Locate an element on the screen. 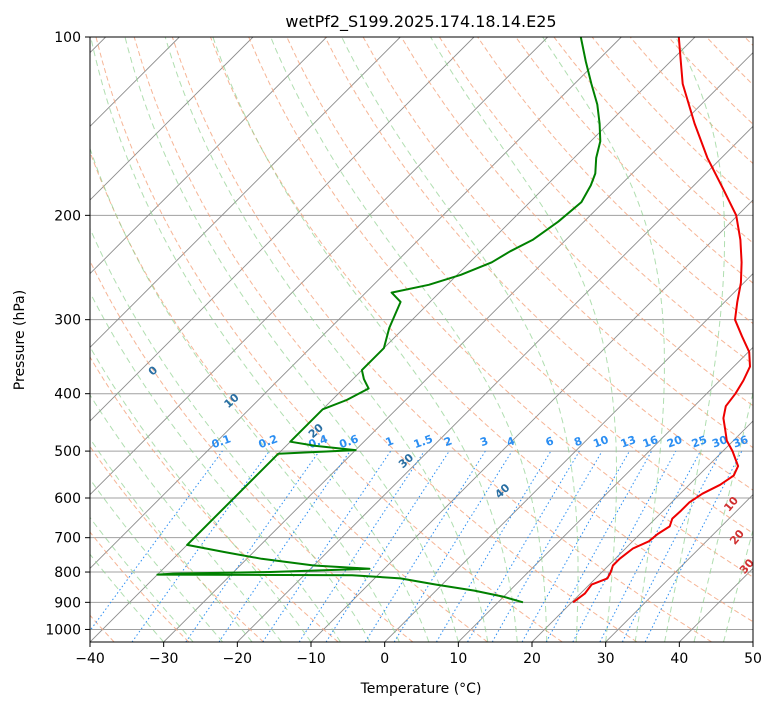 The height and width of the screenshot is (708, 775). chart-title: wetPf2_S199.2025.174.18.14.E25 is located at coordinates (420, 22).